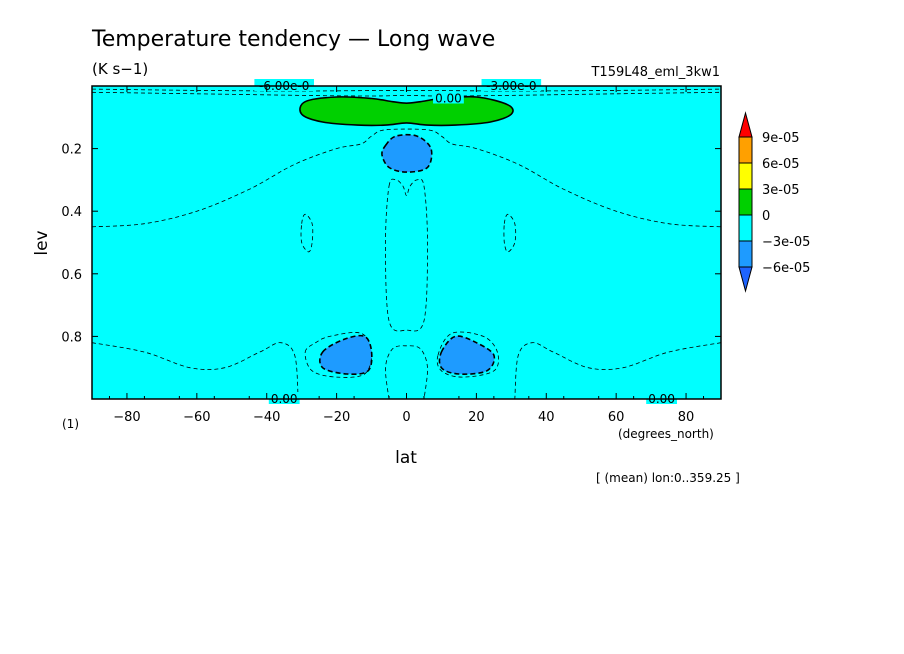 The height and width of the screenshot is (654, 904). What do you see at coordinates (745, 279) in the screenshot?
I see `colorbar-bottom-arrow` at bounding box center [745, 279].